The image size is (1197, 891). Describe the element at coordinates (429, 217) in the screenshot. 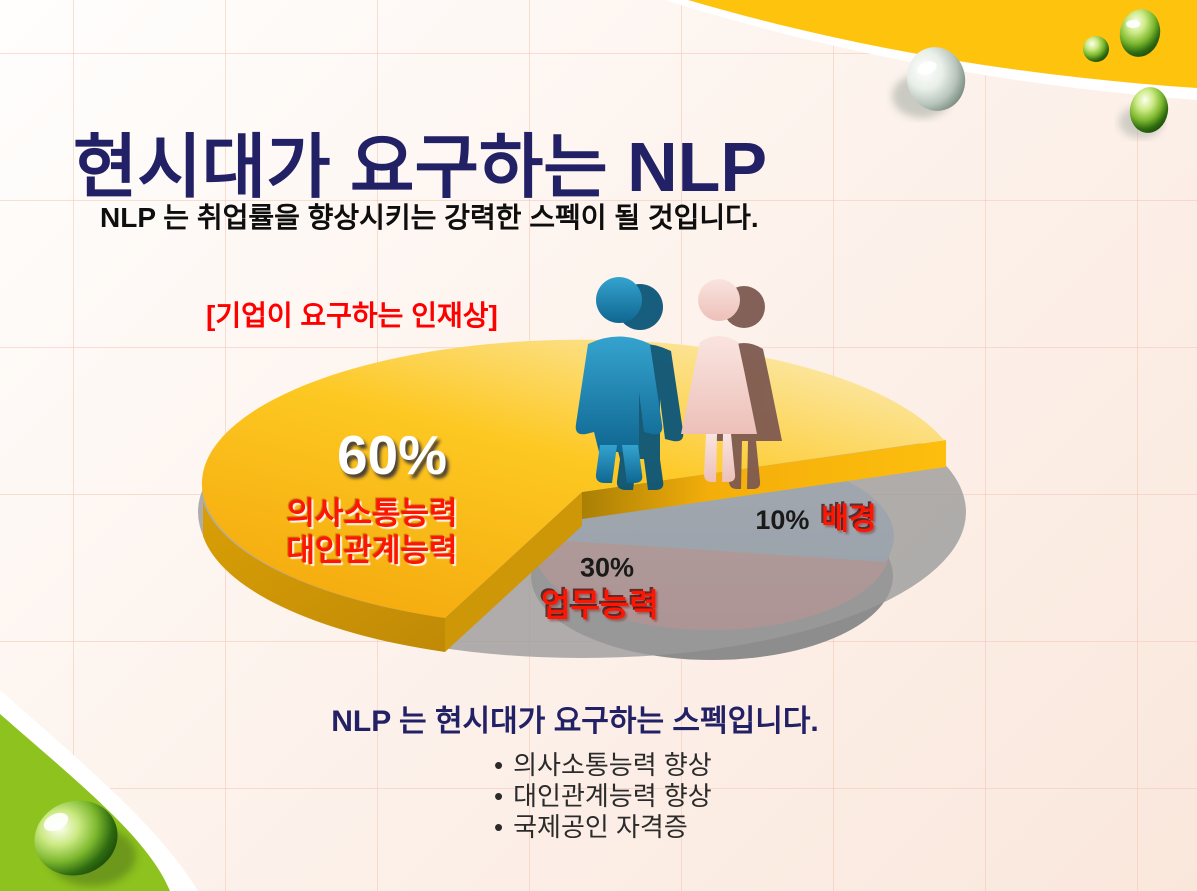

I see `slide-subtitle: NLP 는 취업률을 향상시키는 강력한 스펙이 될 것입니다.` at that location.